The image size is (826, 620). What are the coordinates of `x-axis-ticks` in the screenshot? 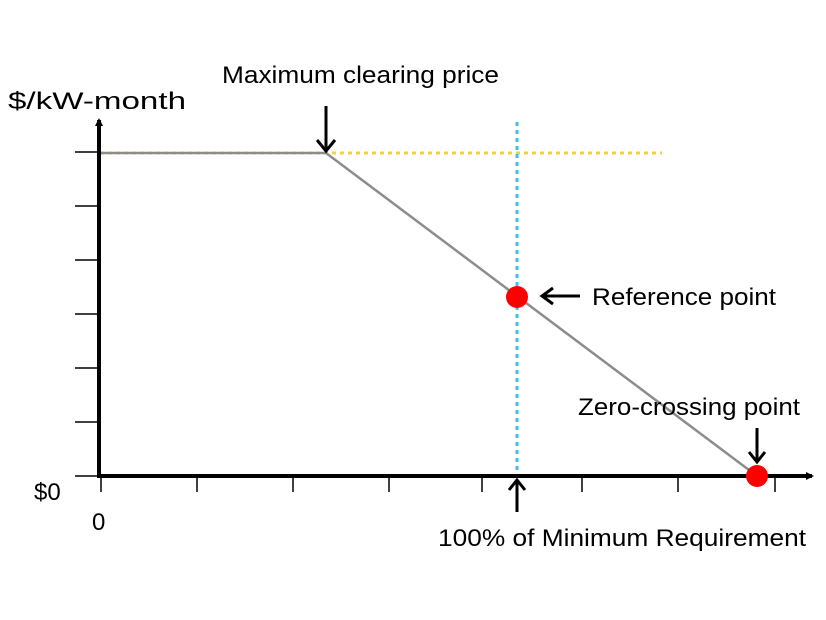 It's located at (438, 484).